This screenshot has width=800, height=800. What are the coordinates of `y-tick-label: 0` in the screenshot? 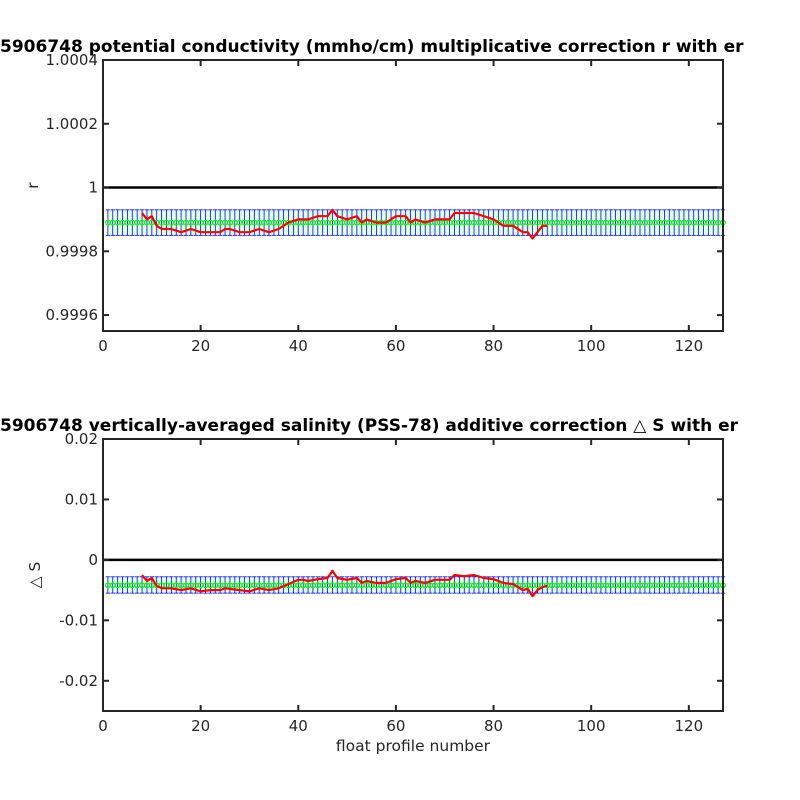 It's located at (93, 560).